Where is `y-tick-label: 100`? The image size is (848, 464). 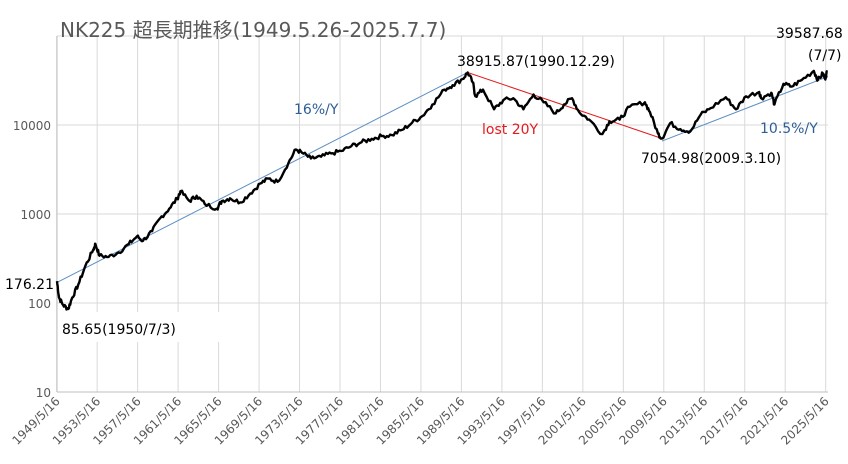
y-tick-label: 100 is located at coordinates (39, 304).